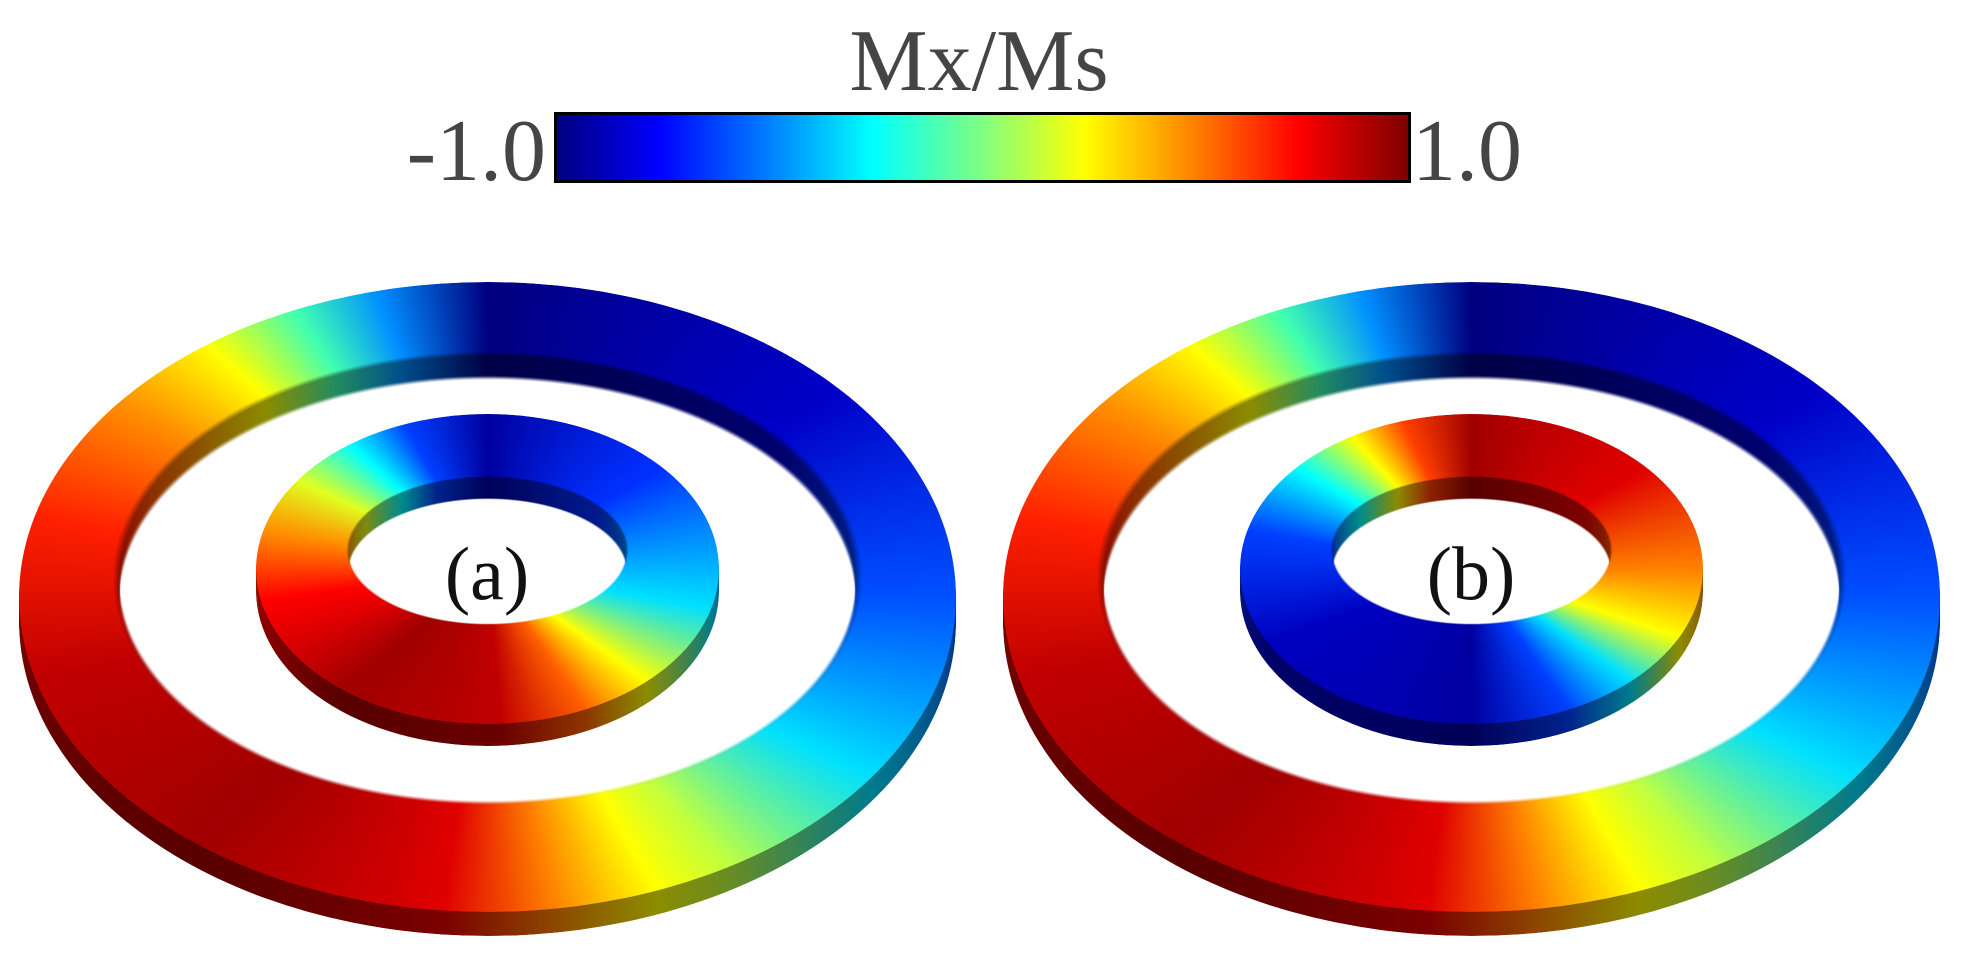 This screenshot has height=961, width=1961. I want to click on colorbar-min-label: -1.0, so click(476, 151).